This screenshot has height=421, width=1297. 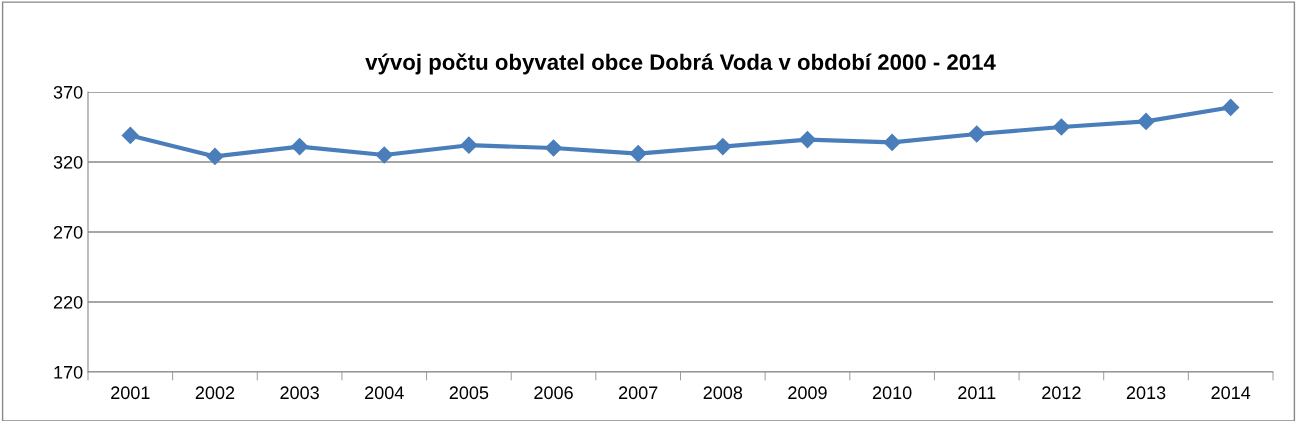 I want to click on x-tick-label: 2003, so click(x=299, y=393).